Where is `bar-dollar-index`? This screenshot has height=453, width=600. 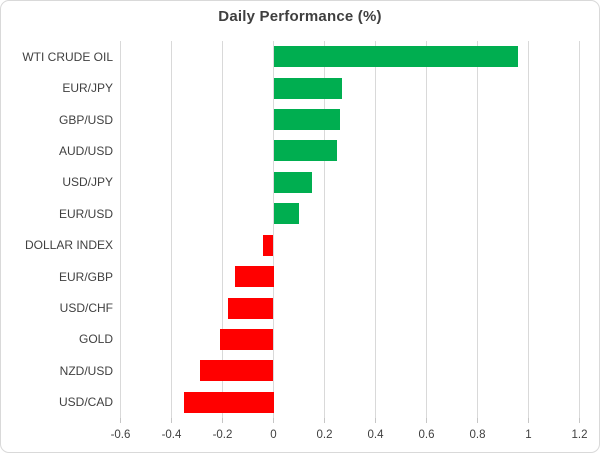 bar-dollar-index is located at coordinates (268, 245).